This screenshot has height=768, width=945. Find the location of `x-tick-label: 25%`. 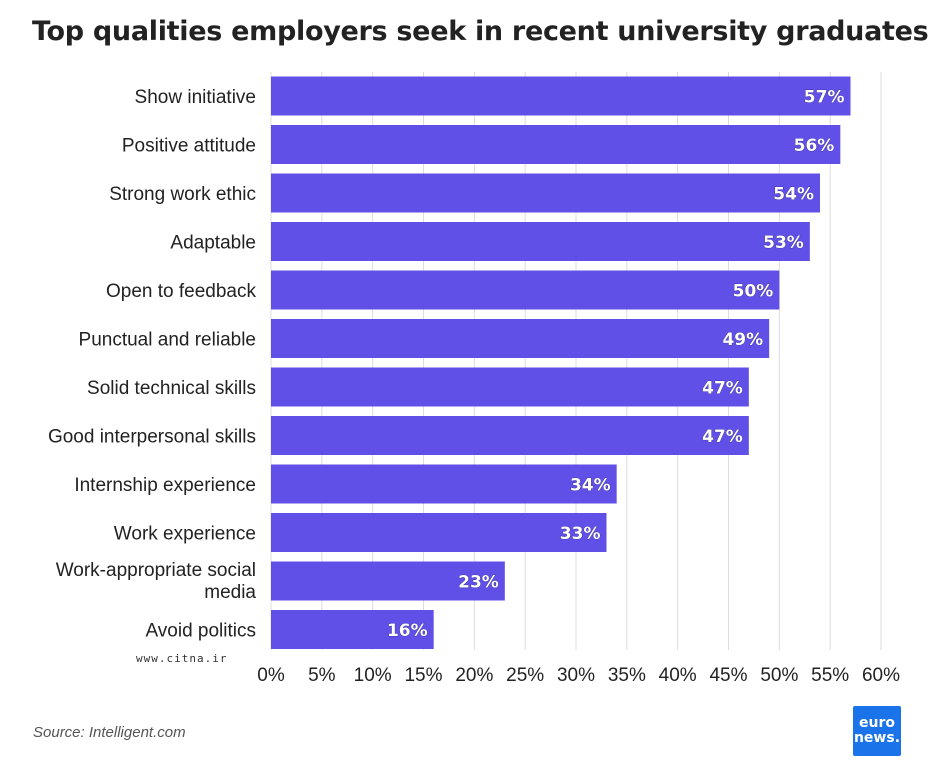

x-tick-label: 25% is located at coordinates (525, 675).